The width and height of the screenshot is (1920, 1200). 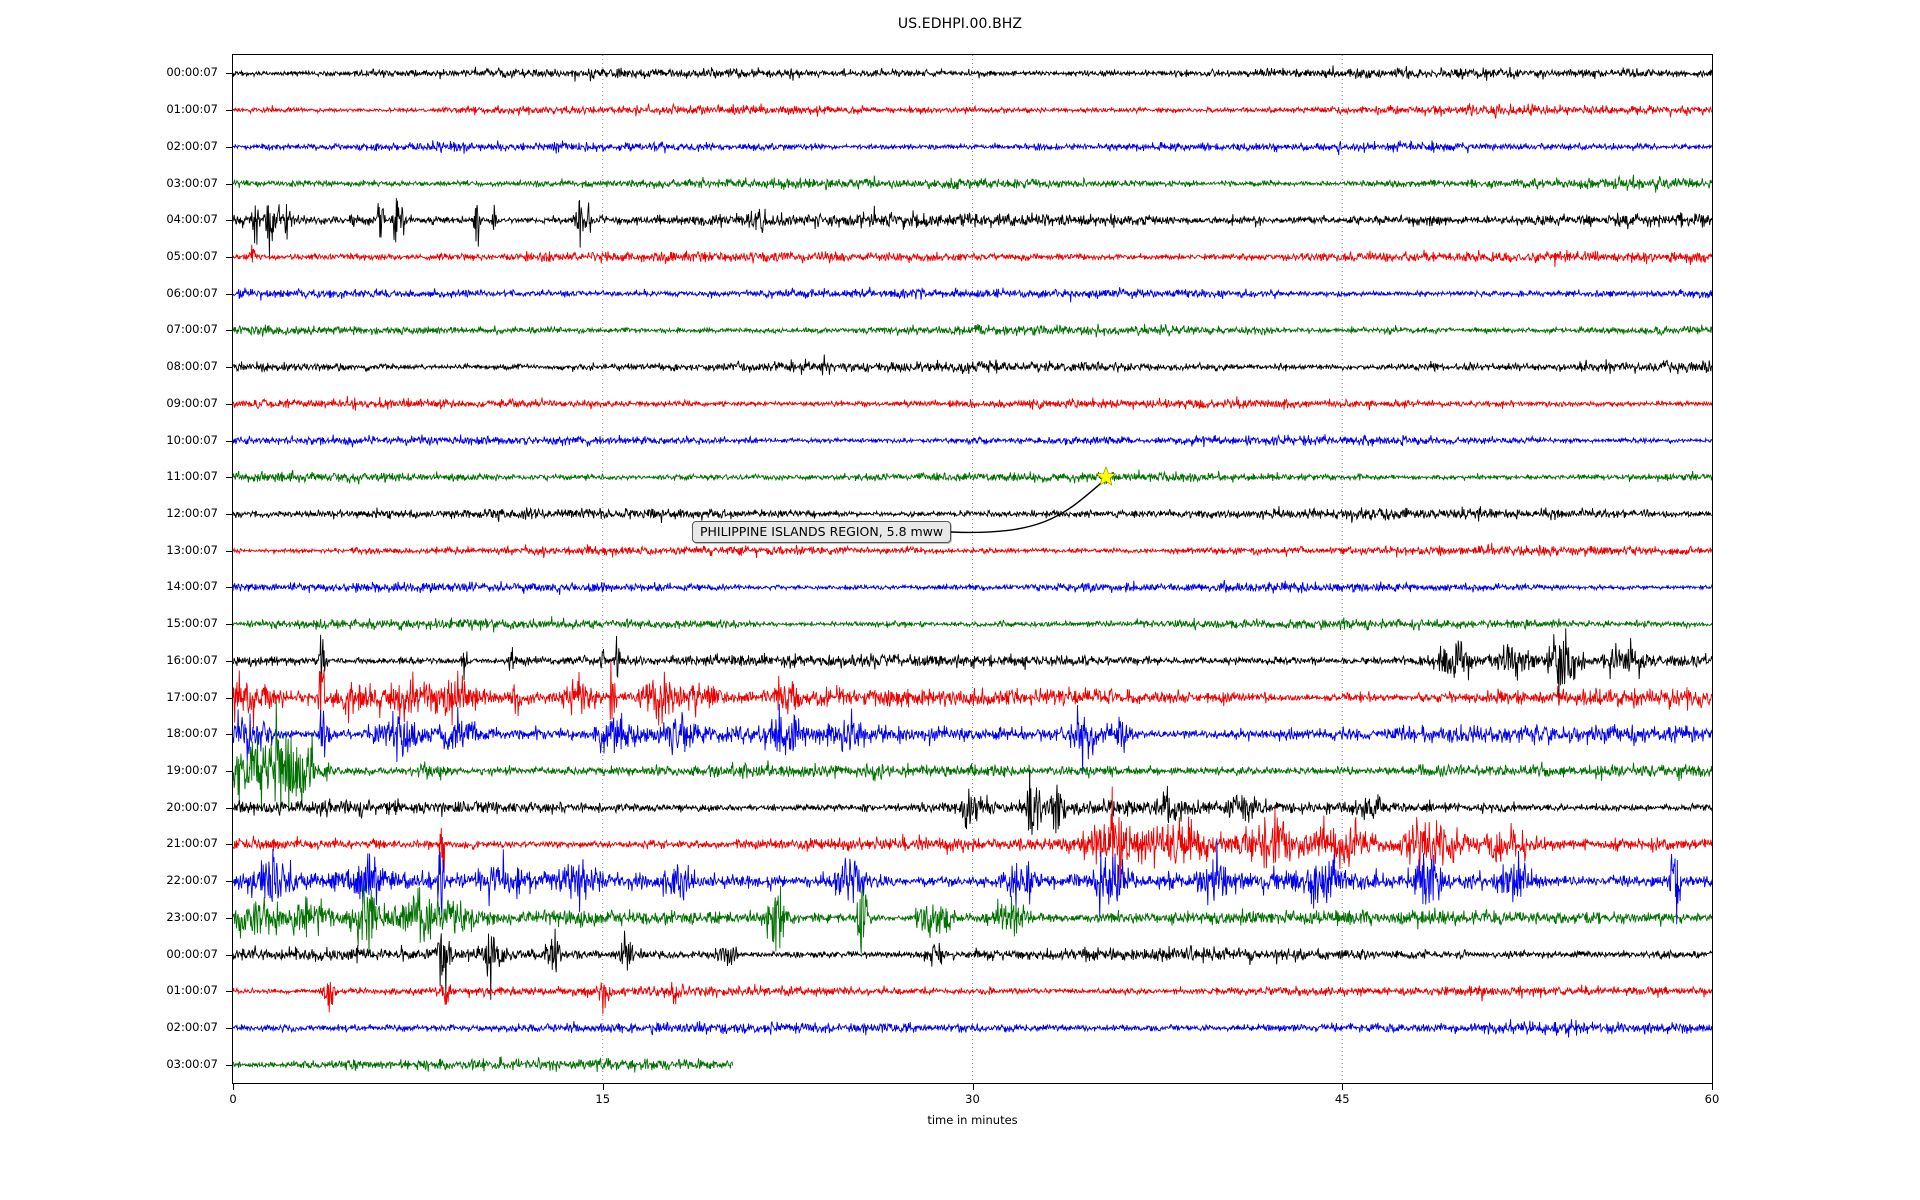 What do you see at coordinates (192, 476) in the screenshot?
I see `y-axis-tick-label: 11:00:07` at bounding box center [192, 476].